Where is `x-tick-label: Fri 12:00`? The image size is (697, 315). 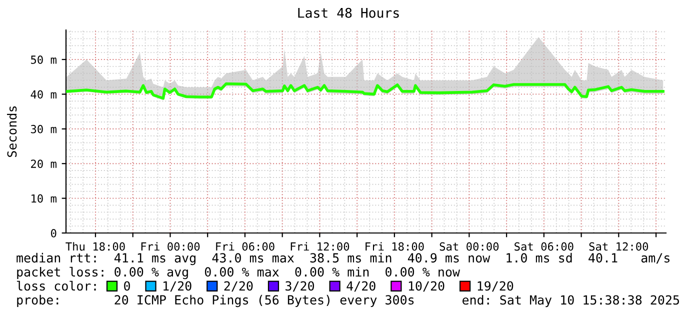
x-tick-label: Fri 12:00 is located at coordinates (320, 246).